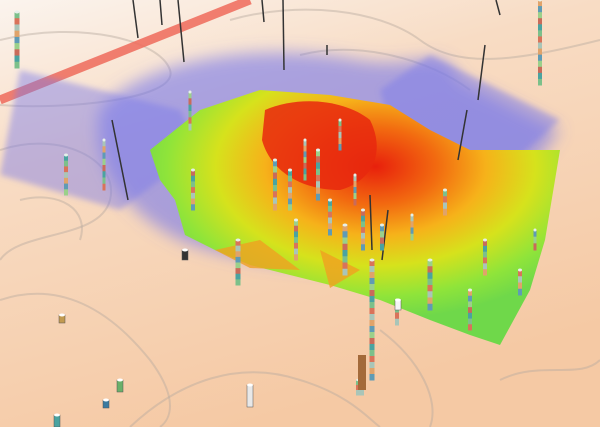  I want to click on drill-stub, so click(250, 396).